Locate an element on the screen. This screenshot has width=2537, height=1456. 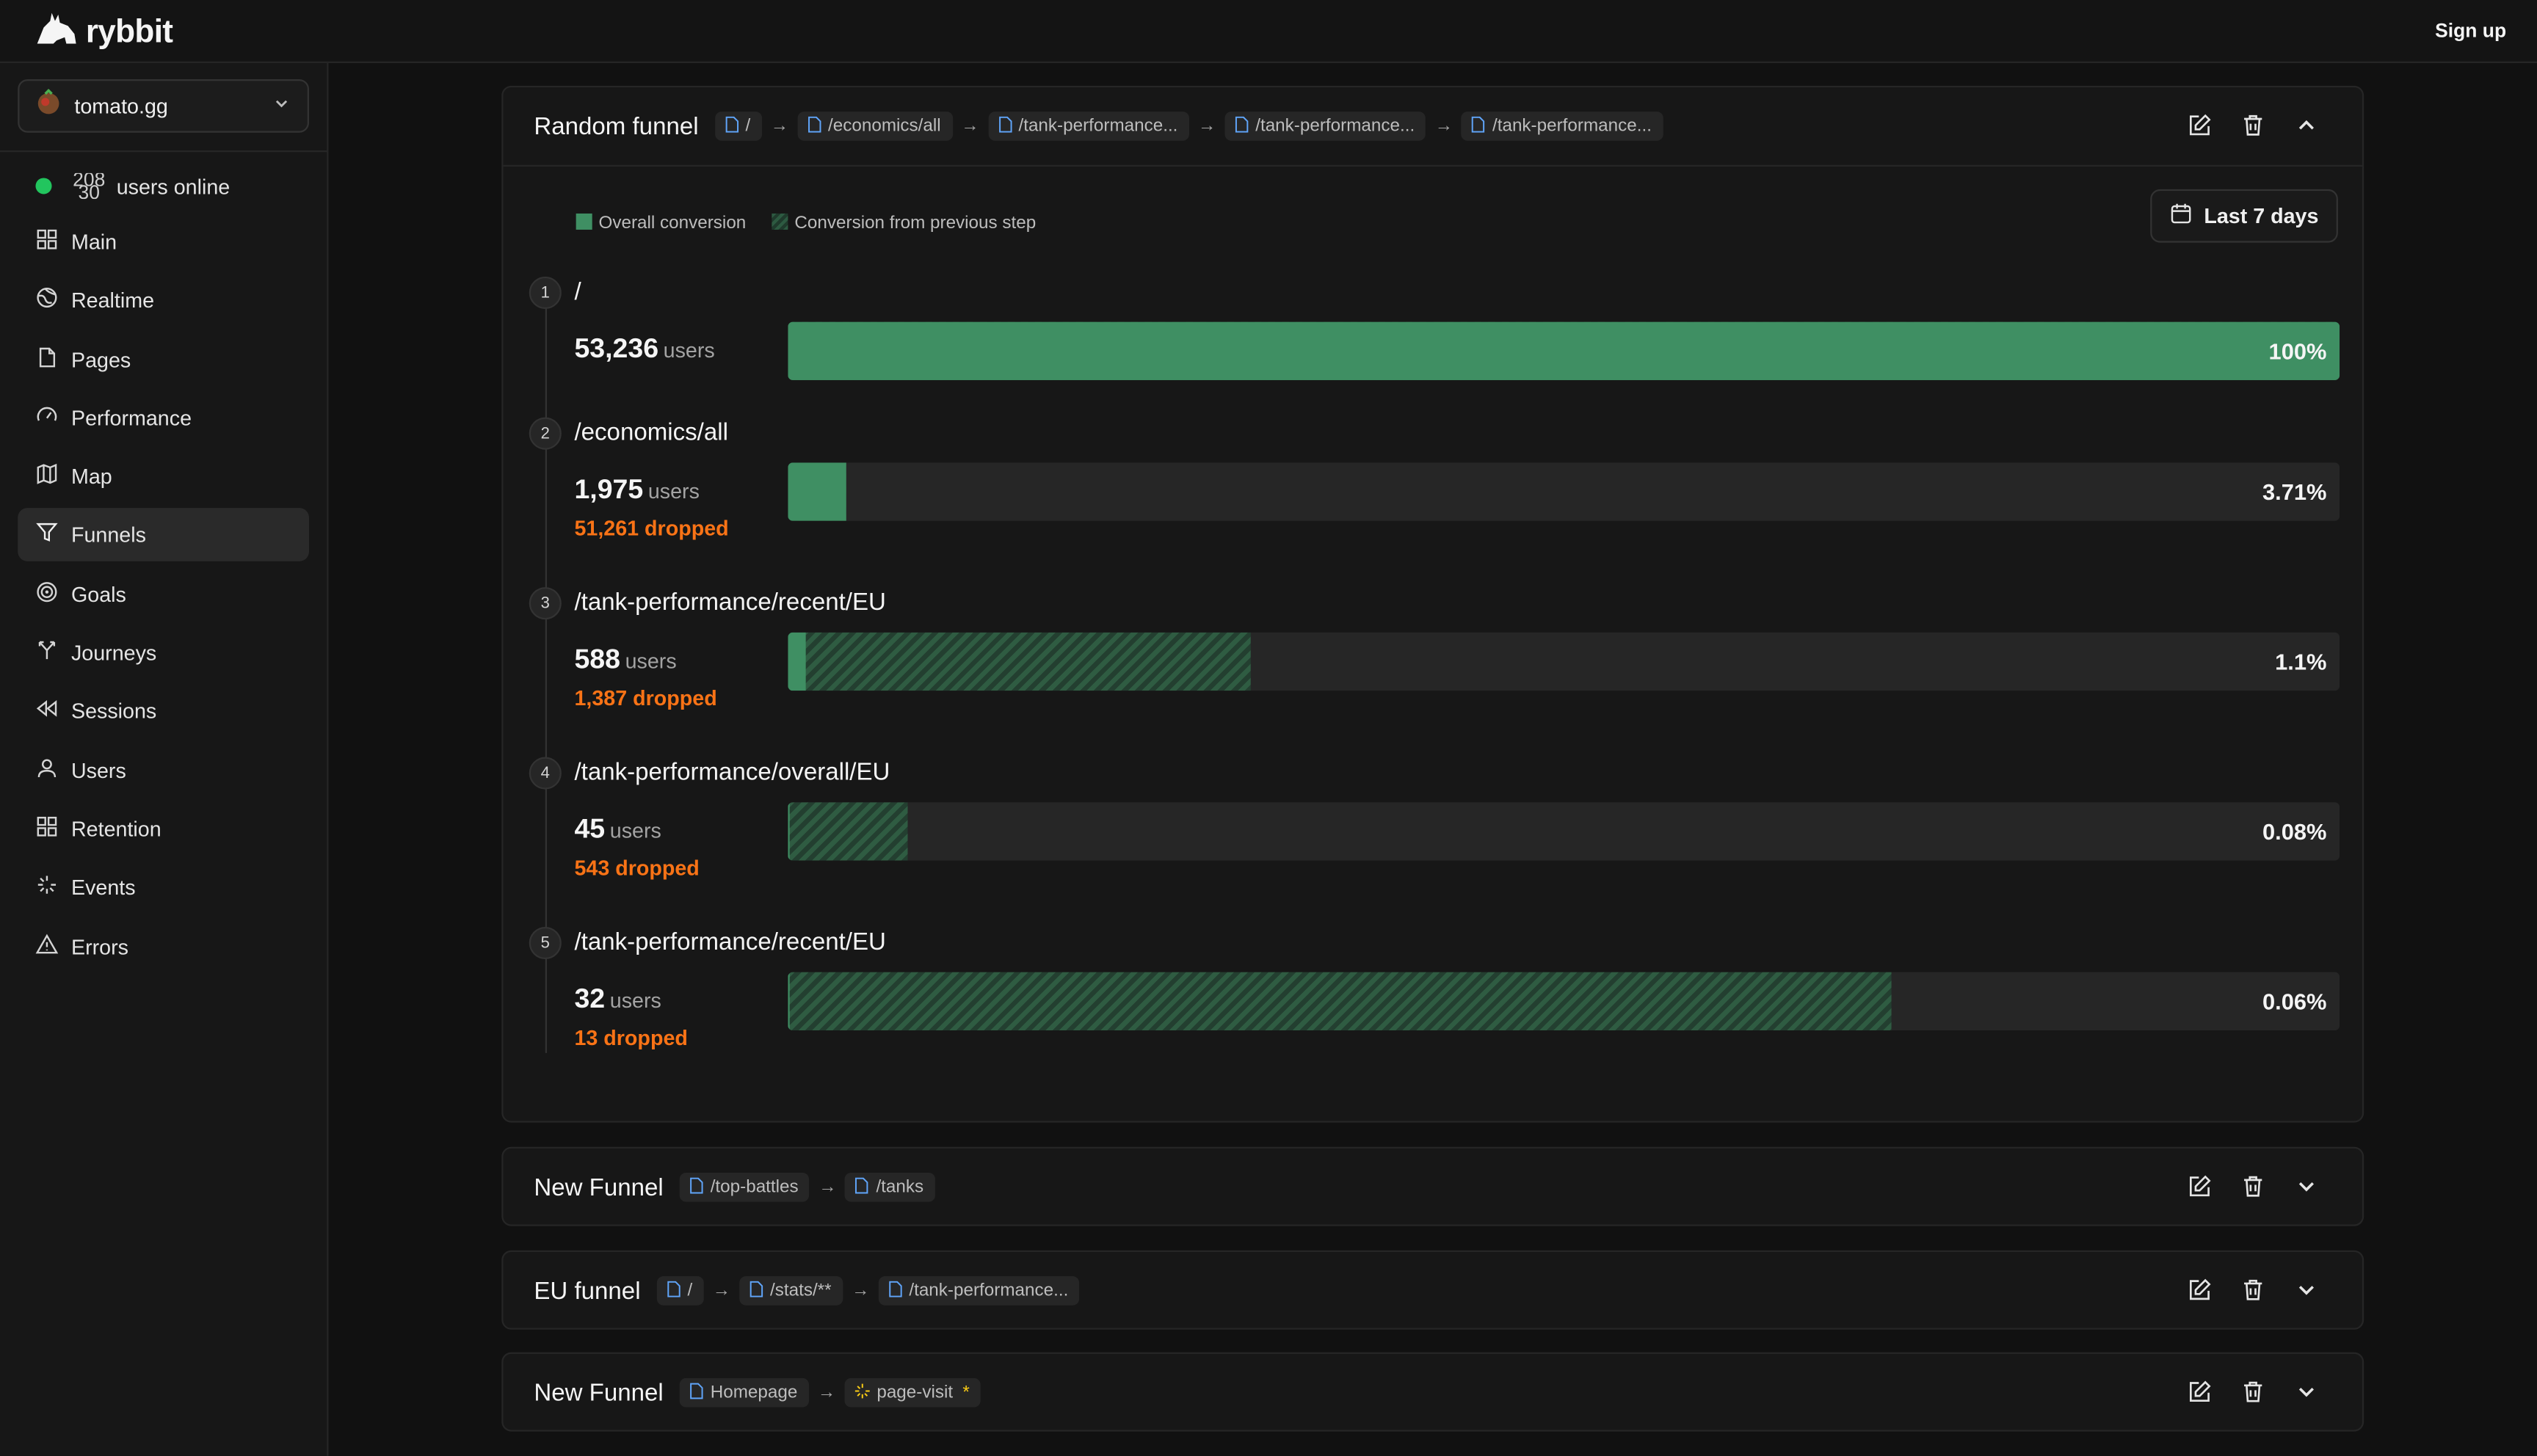
card-divider is located at coordinates (1432, 166).